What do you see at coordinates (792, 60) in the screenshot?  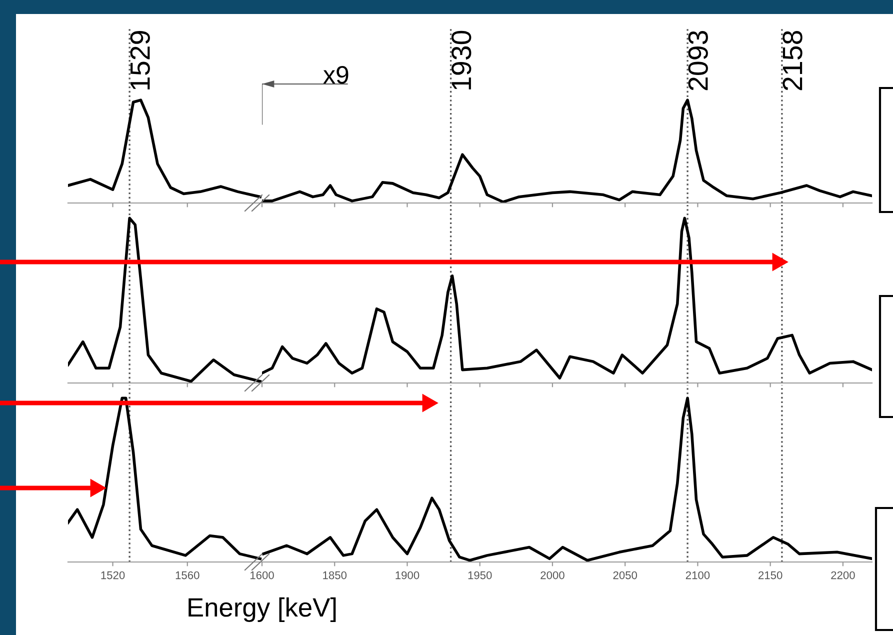 I see `ref-line-label: 2158` at bounding box center [792, 60].